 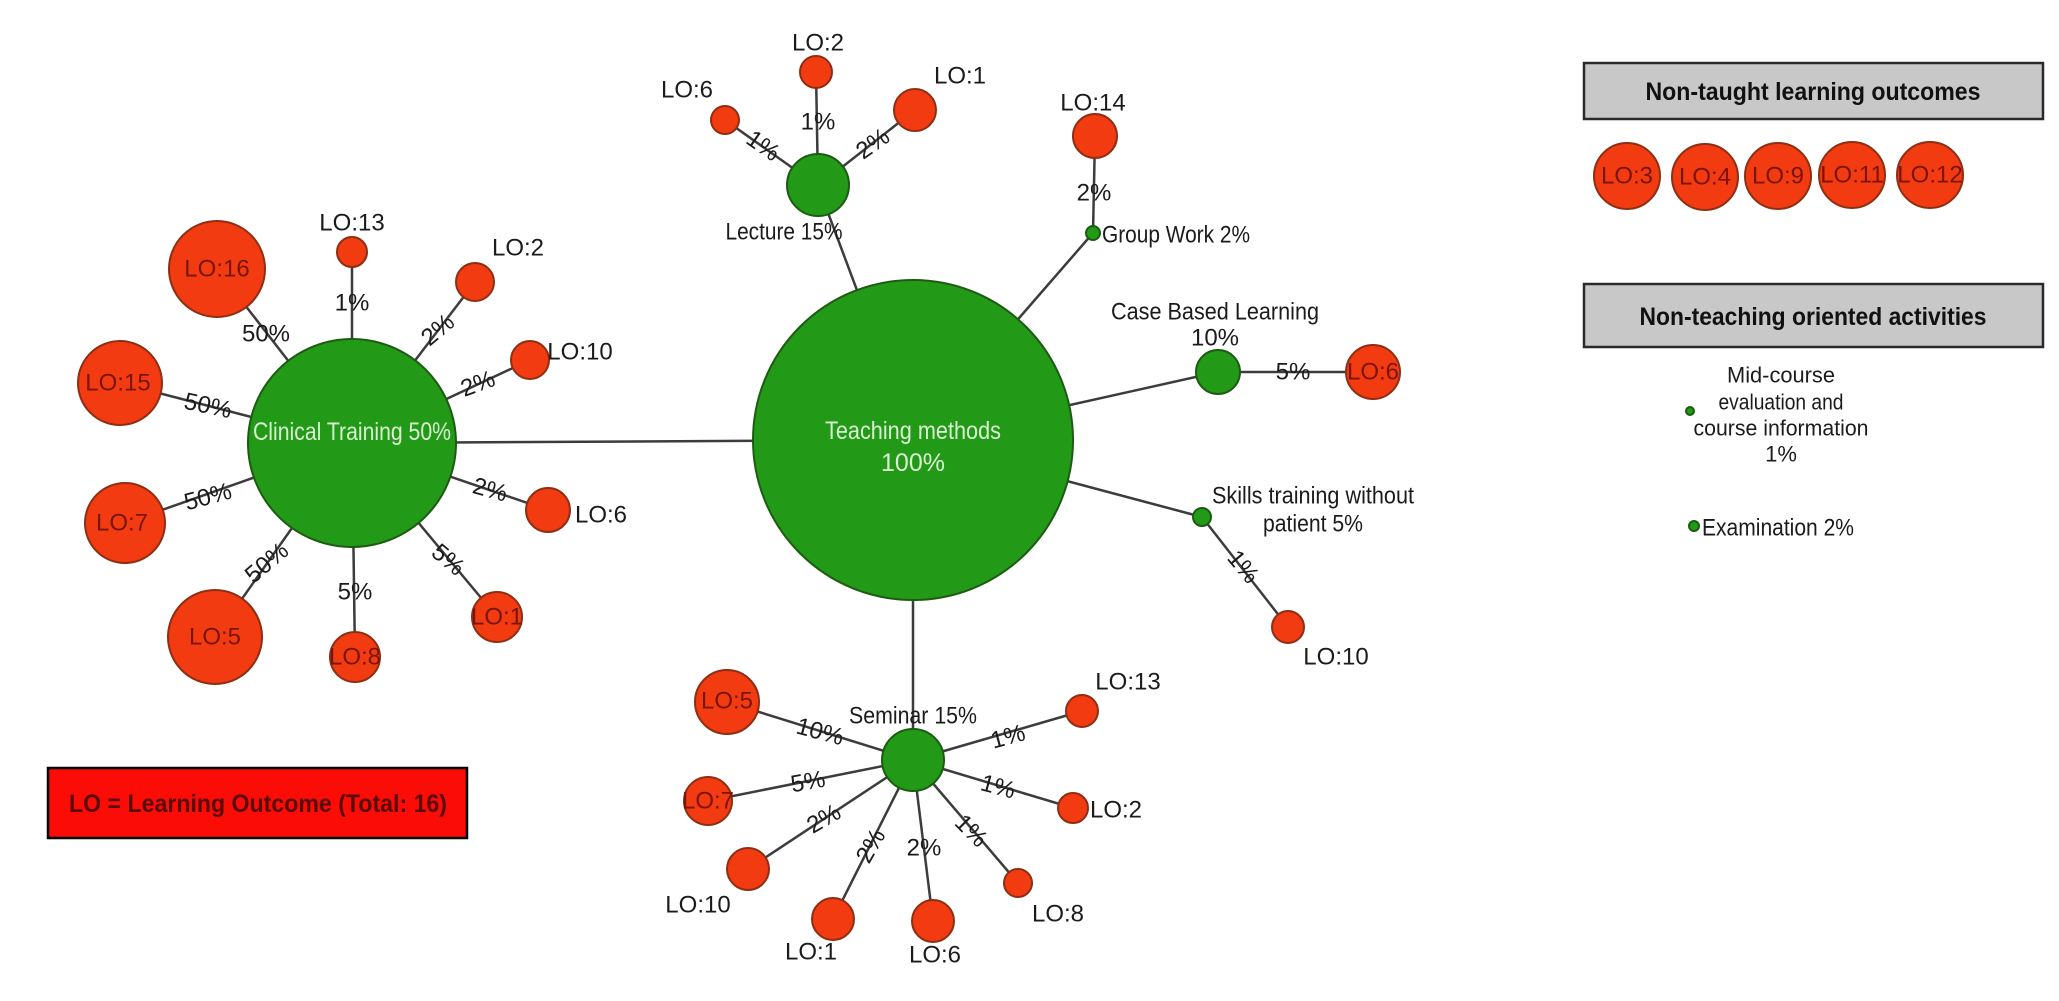 I want to click on node-nontaught-lo9, so click(x=1778, y=176).